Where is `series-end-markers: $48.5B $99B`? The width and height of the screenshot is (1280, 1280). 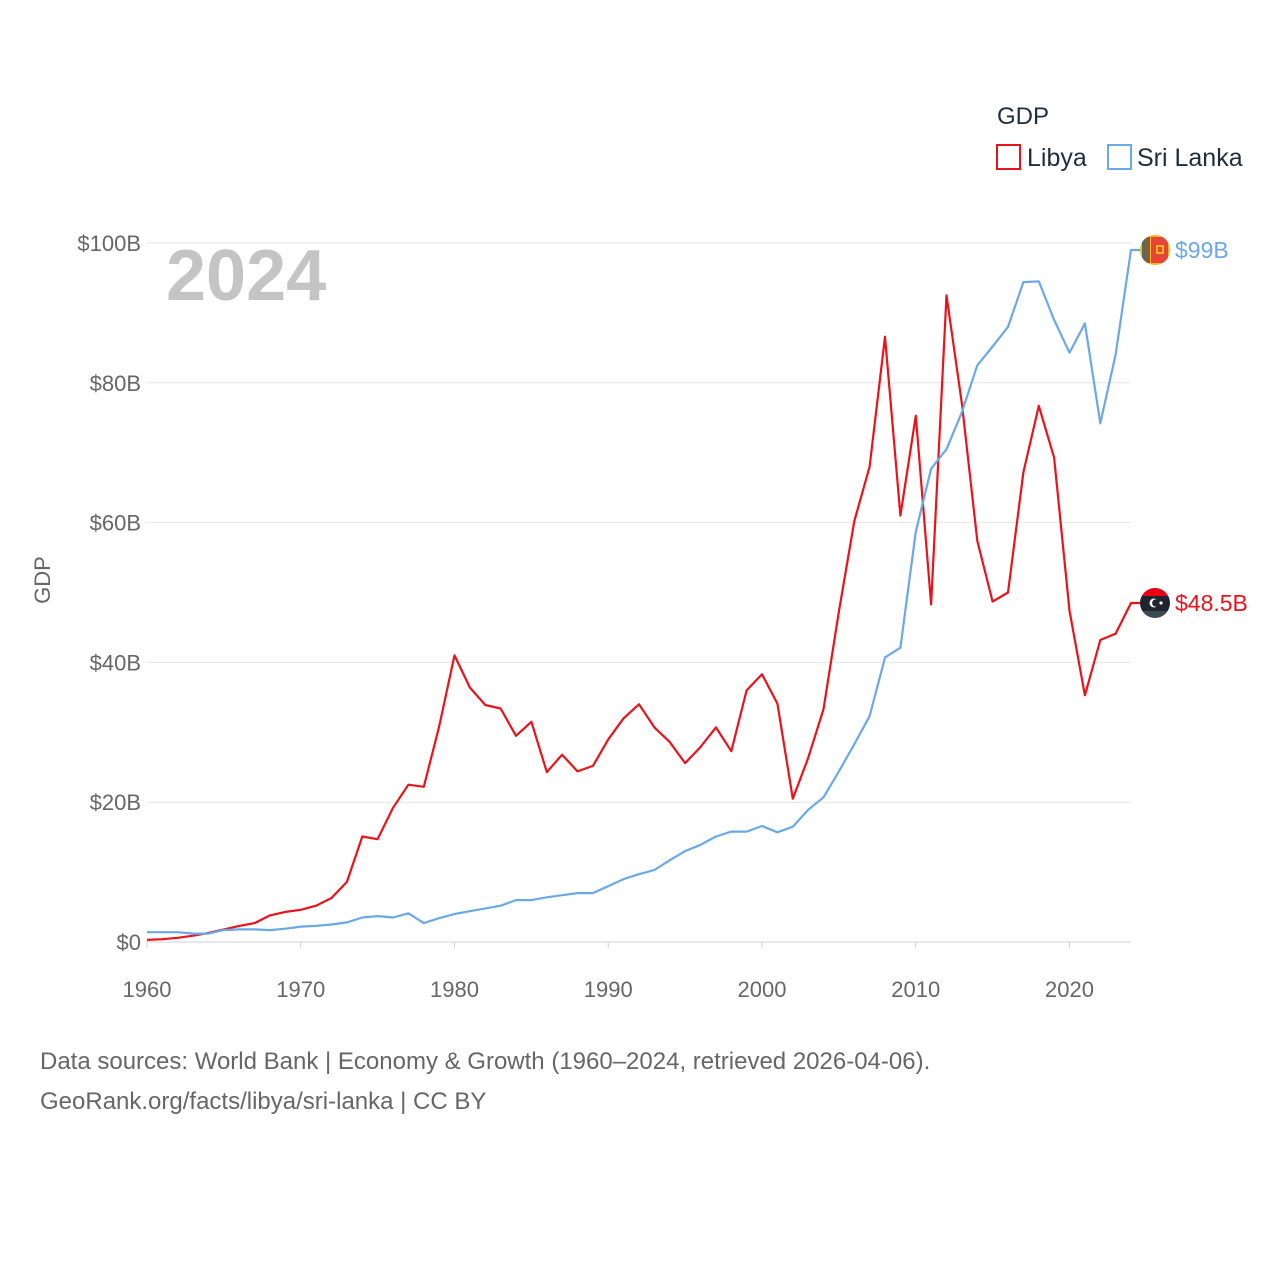
series-end-markers: $48.5B $99B is located at coordinates (1194, 426).